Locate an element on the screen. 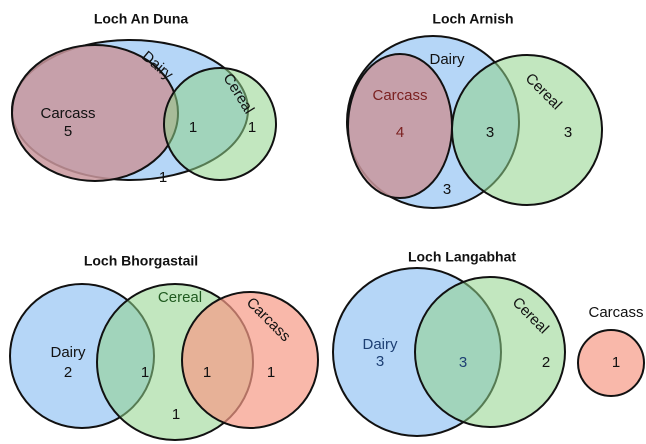 Image resolution: width=646 pixels, height=444 pixels. panel-title: Loch Bhorgastail is located at coordinates (141, 261).